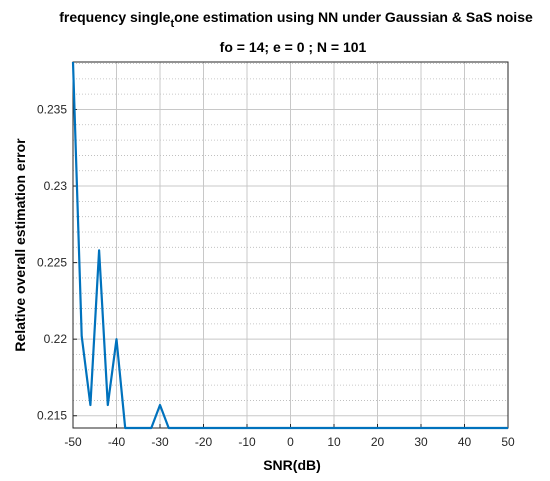 This screenshot has width=550, height=481. I want to click on y-tick-label: 0.215, so click(52, 416).